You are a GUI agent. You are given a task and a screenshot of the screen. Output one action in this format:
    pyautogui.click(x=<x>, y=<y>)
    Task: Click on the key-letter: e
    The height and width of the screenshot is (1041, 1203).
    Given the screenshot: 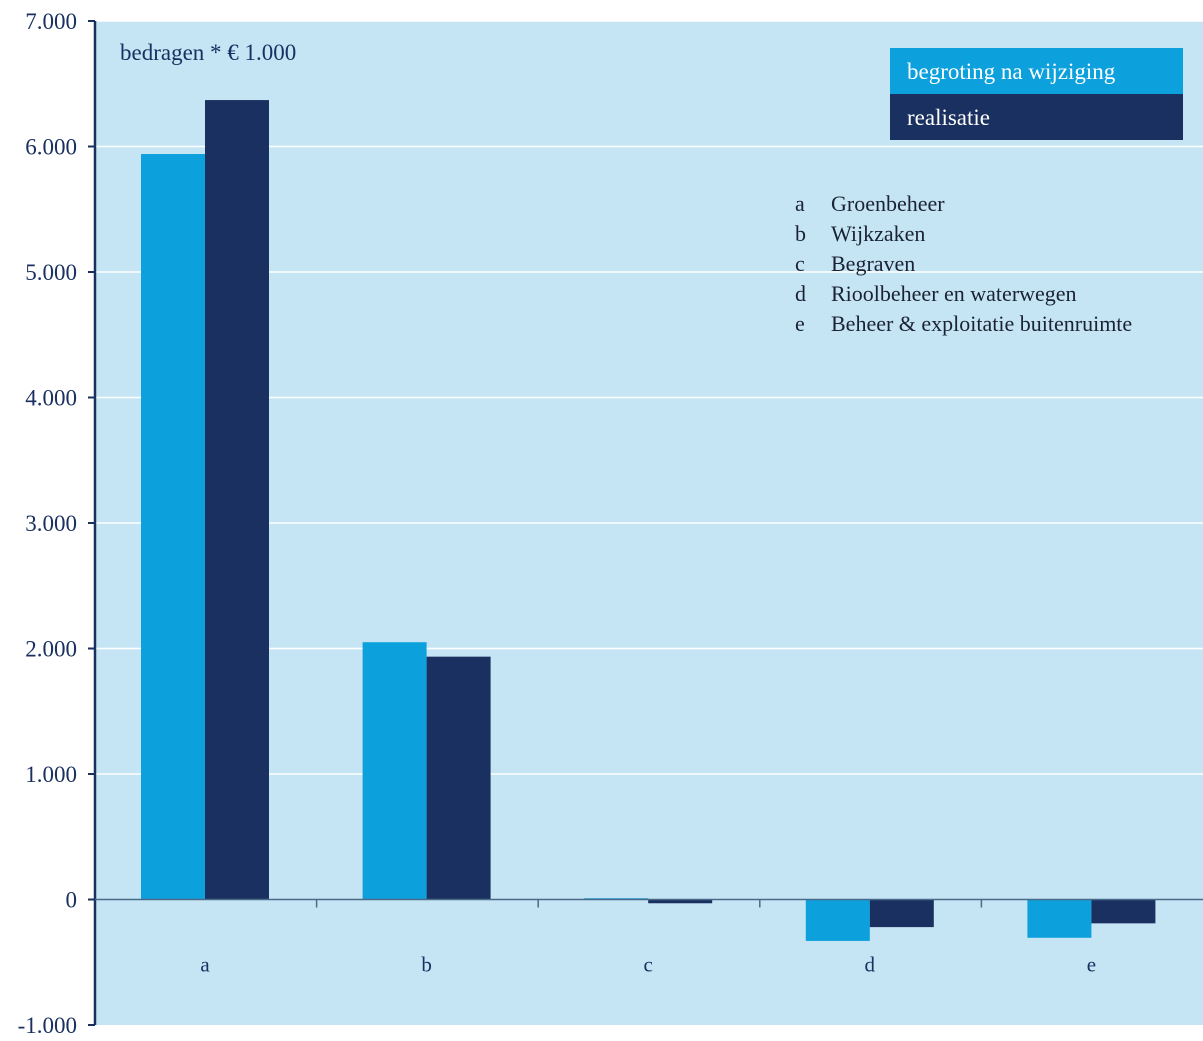 What is the action you would take?
    pyautogui.click(x=800, y=323)
    